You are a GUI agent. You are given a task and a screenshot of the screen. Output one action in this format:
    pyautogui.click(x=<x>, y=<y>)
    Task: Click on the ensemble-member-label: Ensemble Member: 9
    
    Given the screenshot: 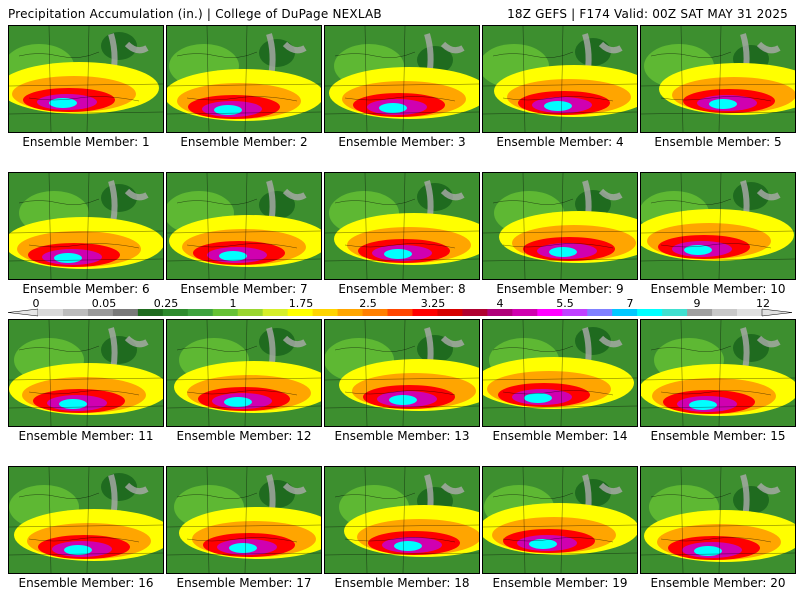 What is the action you would take?
    pyautogui.click(x=560, y=289)
    